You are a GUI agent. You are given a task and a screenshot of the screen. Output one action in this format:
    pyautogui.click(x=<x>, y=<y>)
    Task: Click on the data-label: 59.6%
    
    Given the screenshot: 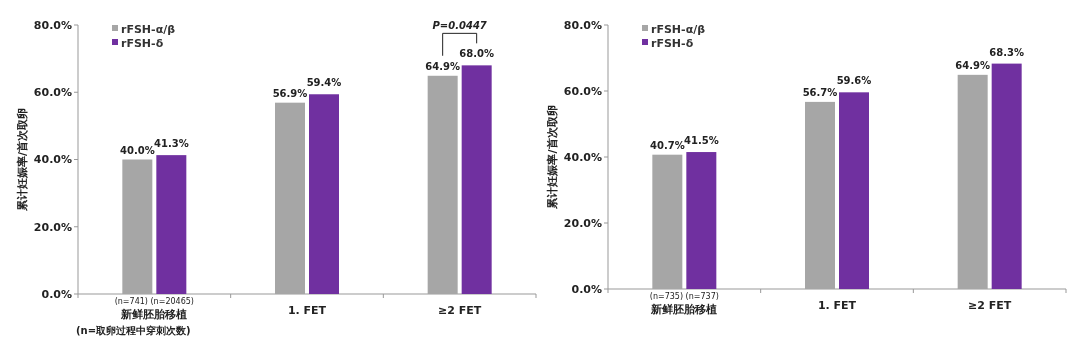 What is the action you would take?
    pyautogui.click(x=854, y=81)
    